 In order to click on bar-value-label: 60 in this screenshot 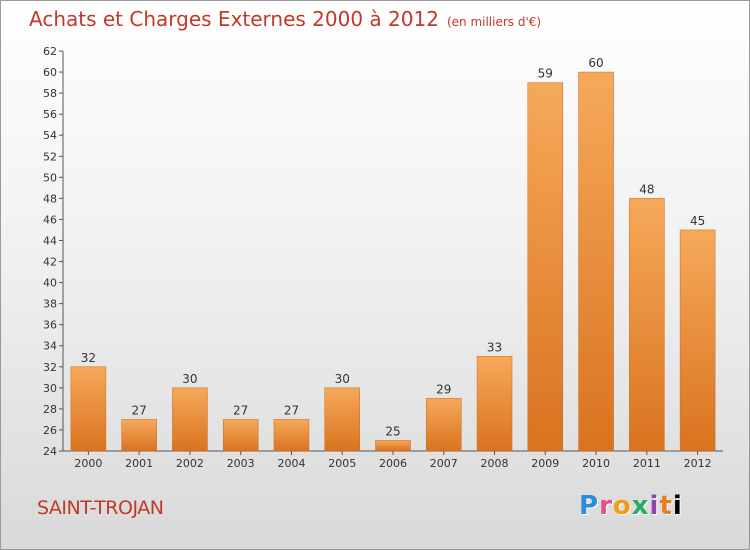, I will do `click(595, 63)`.